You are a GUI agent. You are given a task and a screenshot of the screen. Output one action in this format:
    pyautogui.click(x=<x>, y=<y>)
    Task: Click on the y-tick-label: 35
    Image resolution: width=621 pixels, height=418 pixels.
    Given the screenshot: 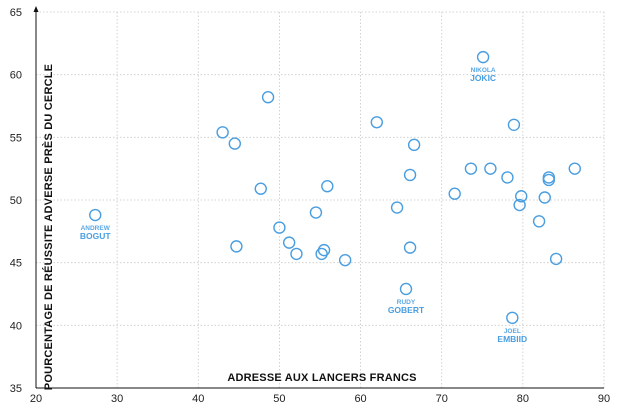 What is the action you would take?
    pyautogui.click(x=16, y=389)
    